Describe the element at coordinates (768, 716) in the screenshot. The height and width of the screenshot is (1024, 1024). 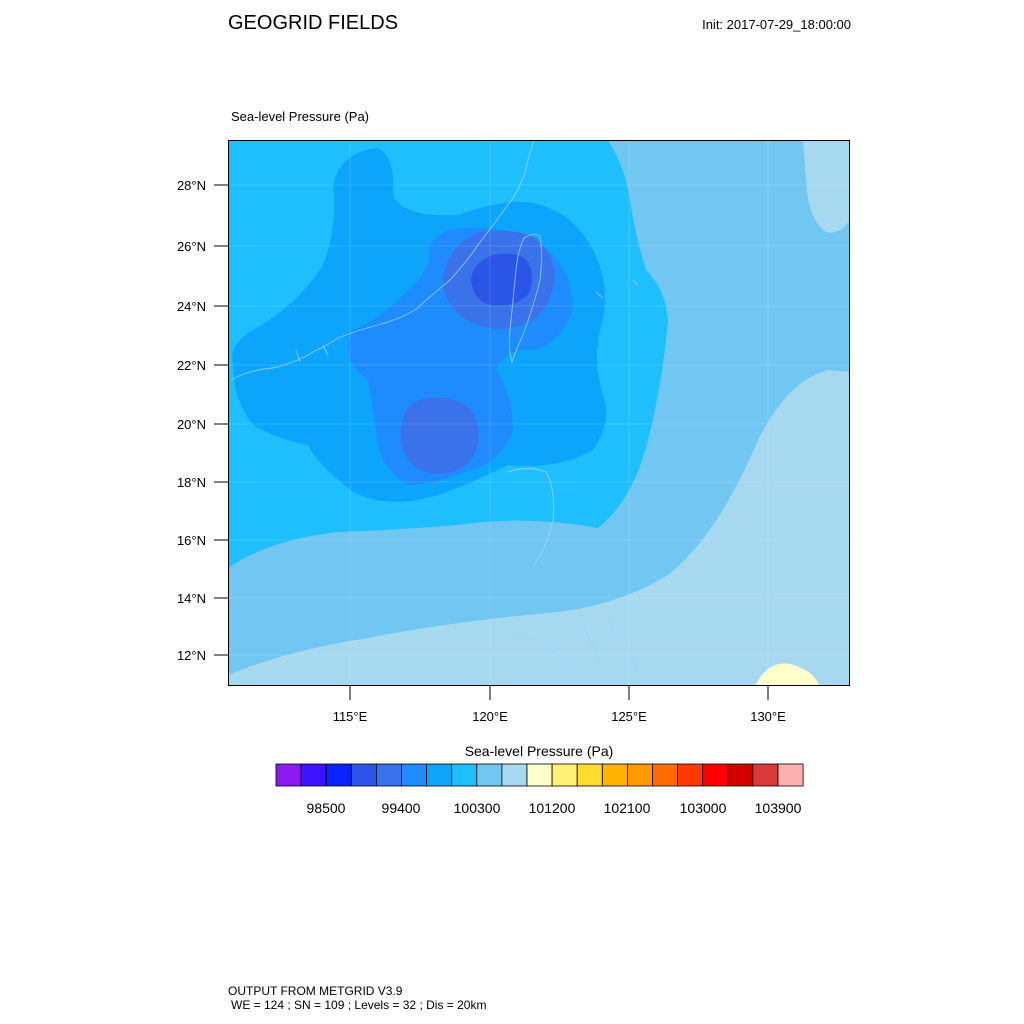
I see `lon-label: 130°E` at that location.